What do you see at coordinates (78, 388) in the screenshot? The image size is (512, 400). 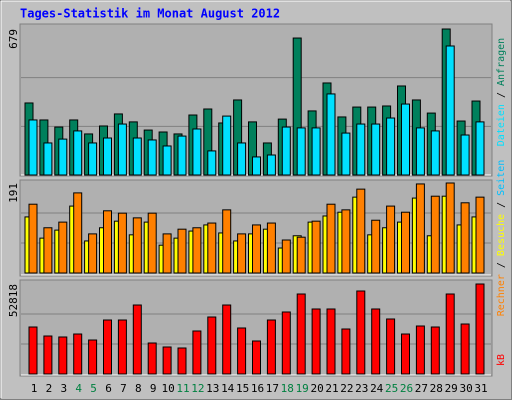 I see `x-tick-label: 4` at bounding box center [78, 388].